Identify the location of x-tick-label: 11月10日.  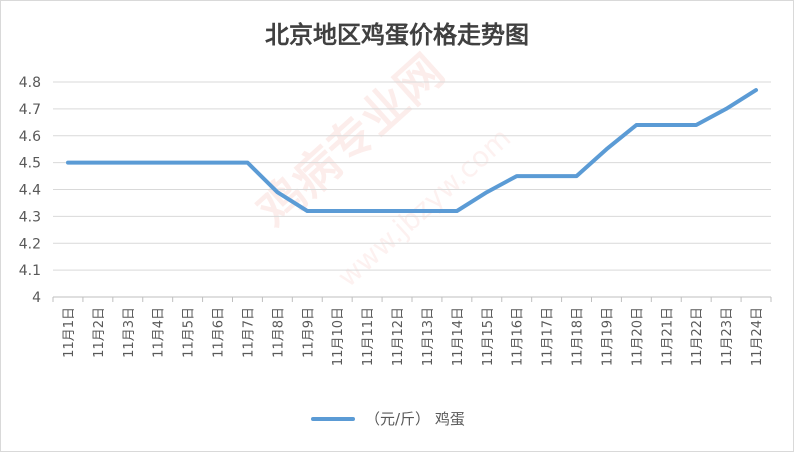
(338, 336).